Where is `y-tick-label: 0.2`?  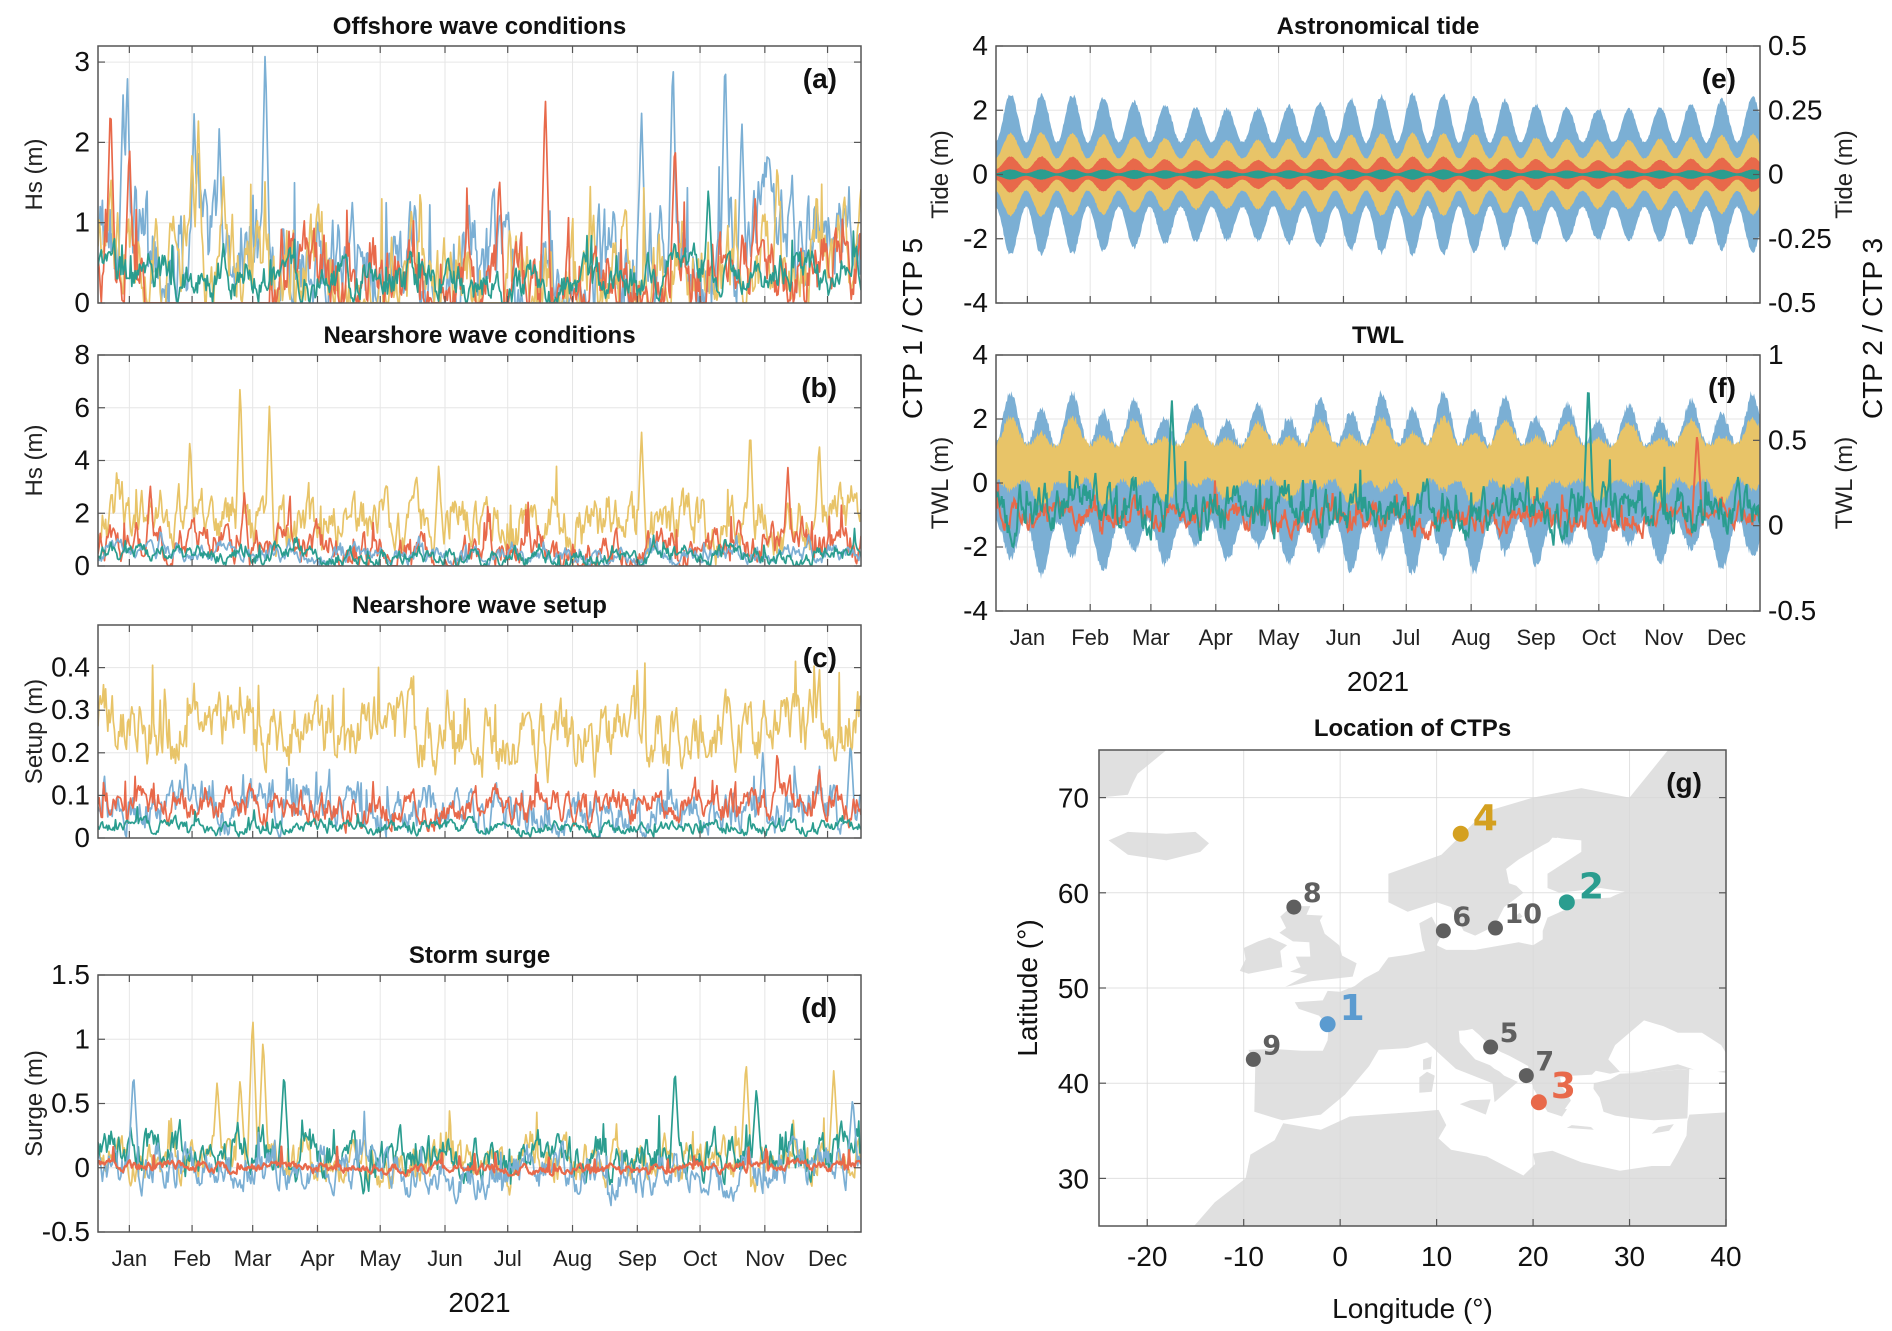 y-tick-label: 0.2 is located at coordinates (70, 752).